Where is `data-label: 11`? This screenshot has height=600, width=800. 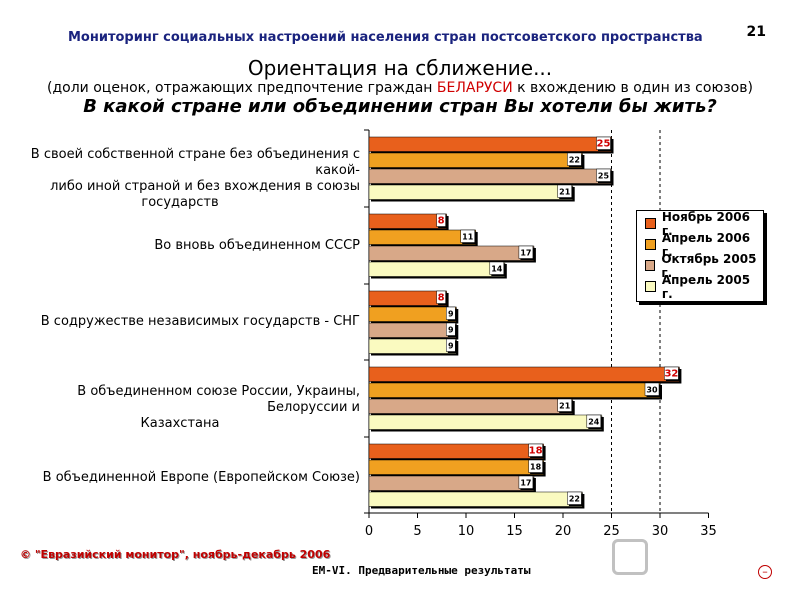
data-label: 11 is located at coordinates (468, 237).